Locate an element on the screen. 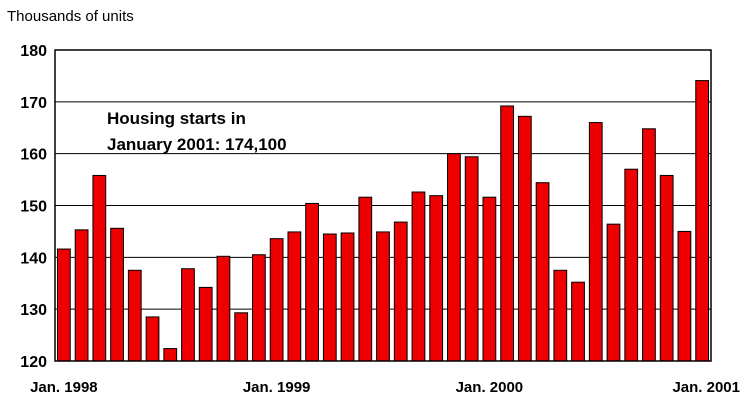 This screenshot has height=400, width=745. x-tick-label-jan-2001: Jan. 2001 is located at coordinates (706, 387).